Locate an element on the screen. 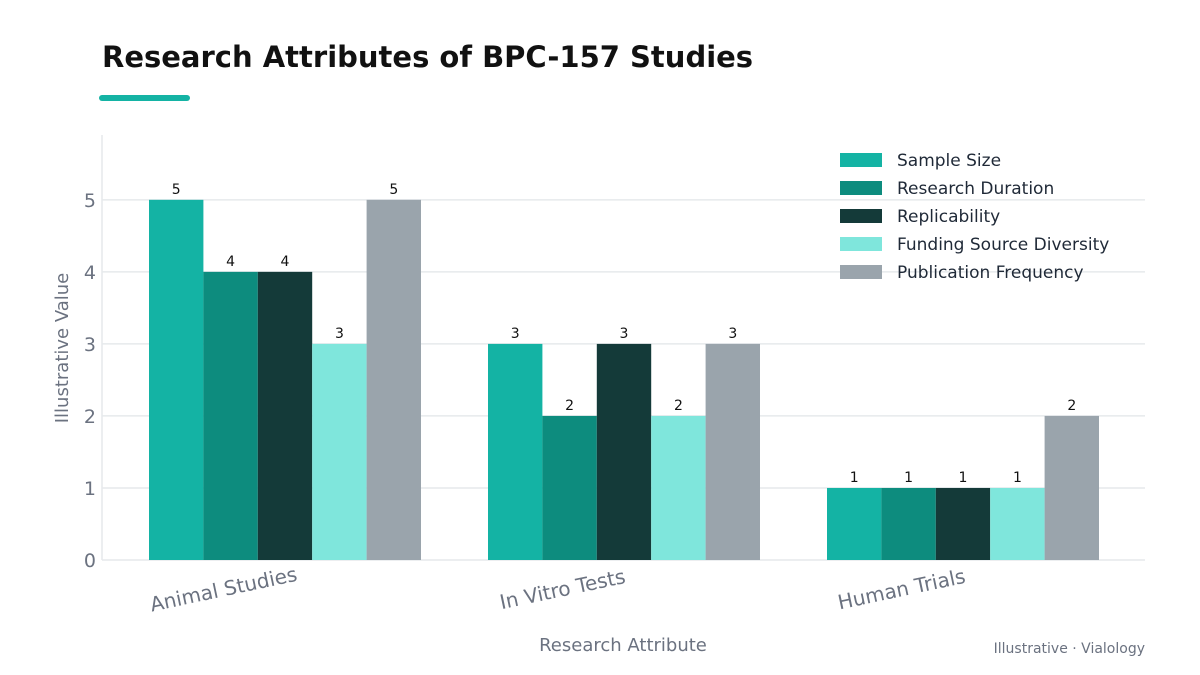 The image size is (1200, 675). x-tick-label: Human Trials is located at coordinates (902, 589).